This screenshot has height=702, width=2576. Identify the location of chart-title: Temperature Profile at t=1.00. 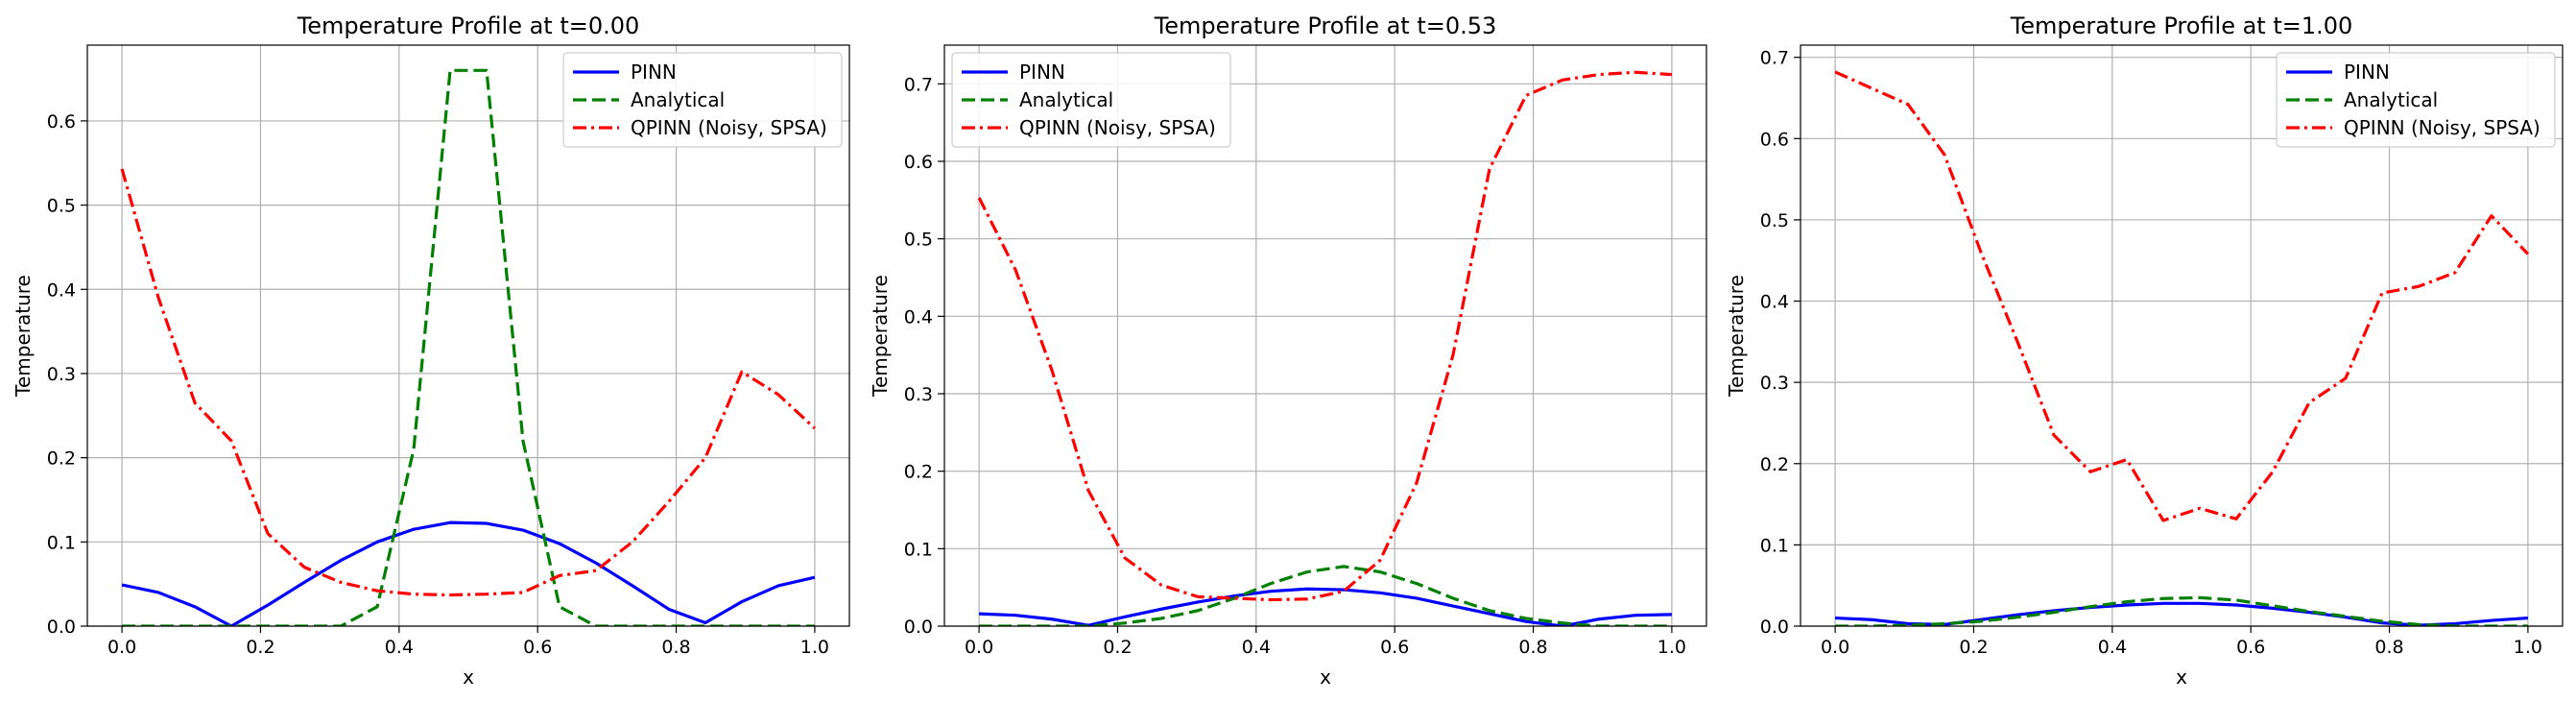
(2181, 25).